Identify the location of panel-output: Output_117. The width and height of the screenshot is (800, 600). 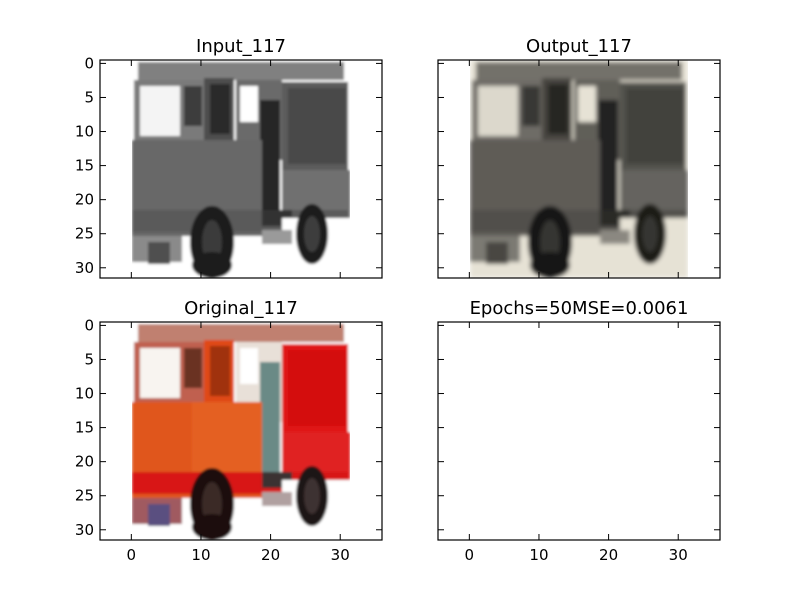
(579, 157).